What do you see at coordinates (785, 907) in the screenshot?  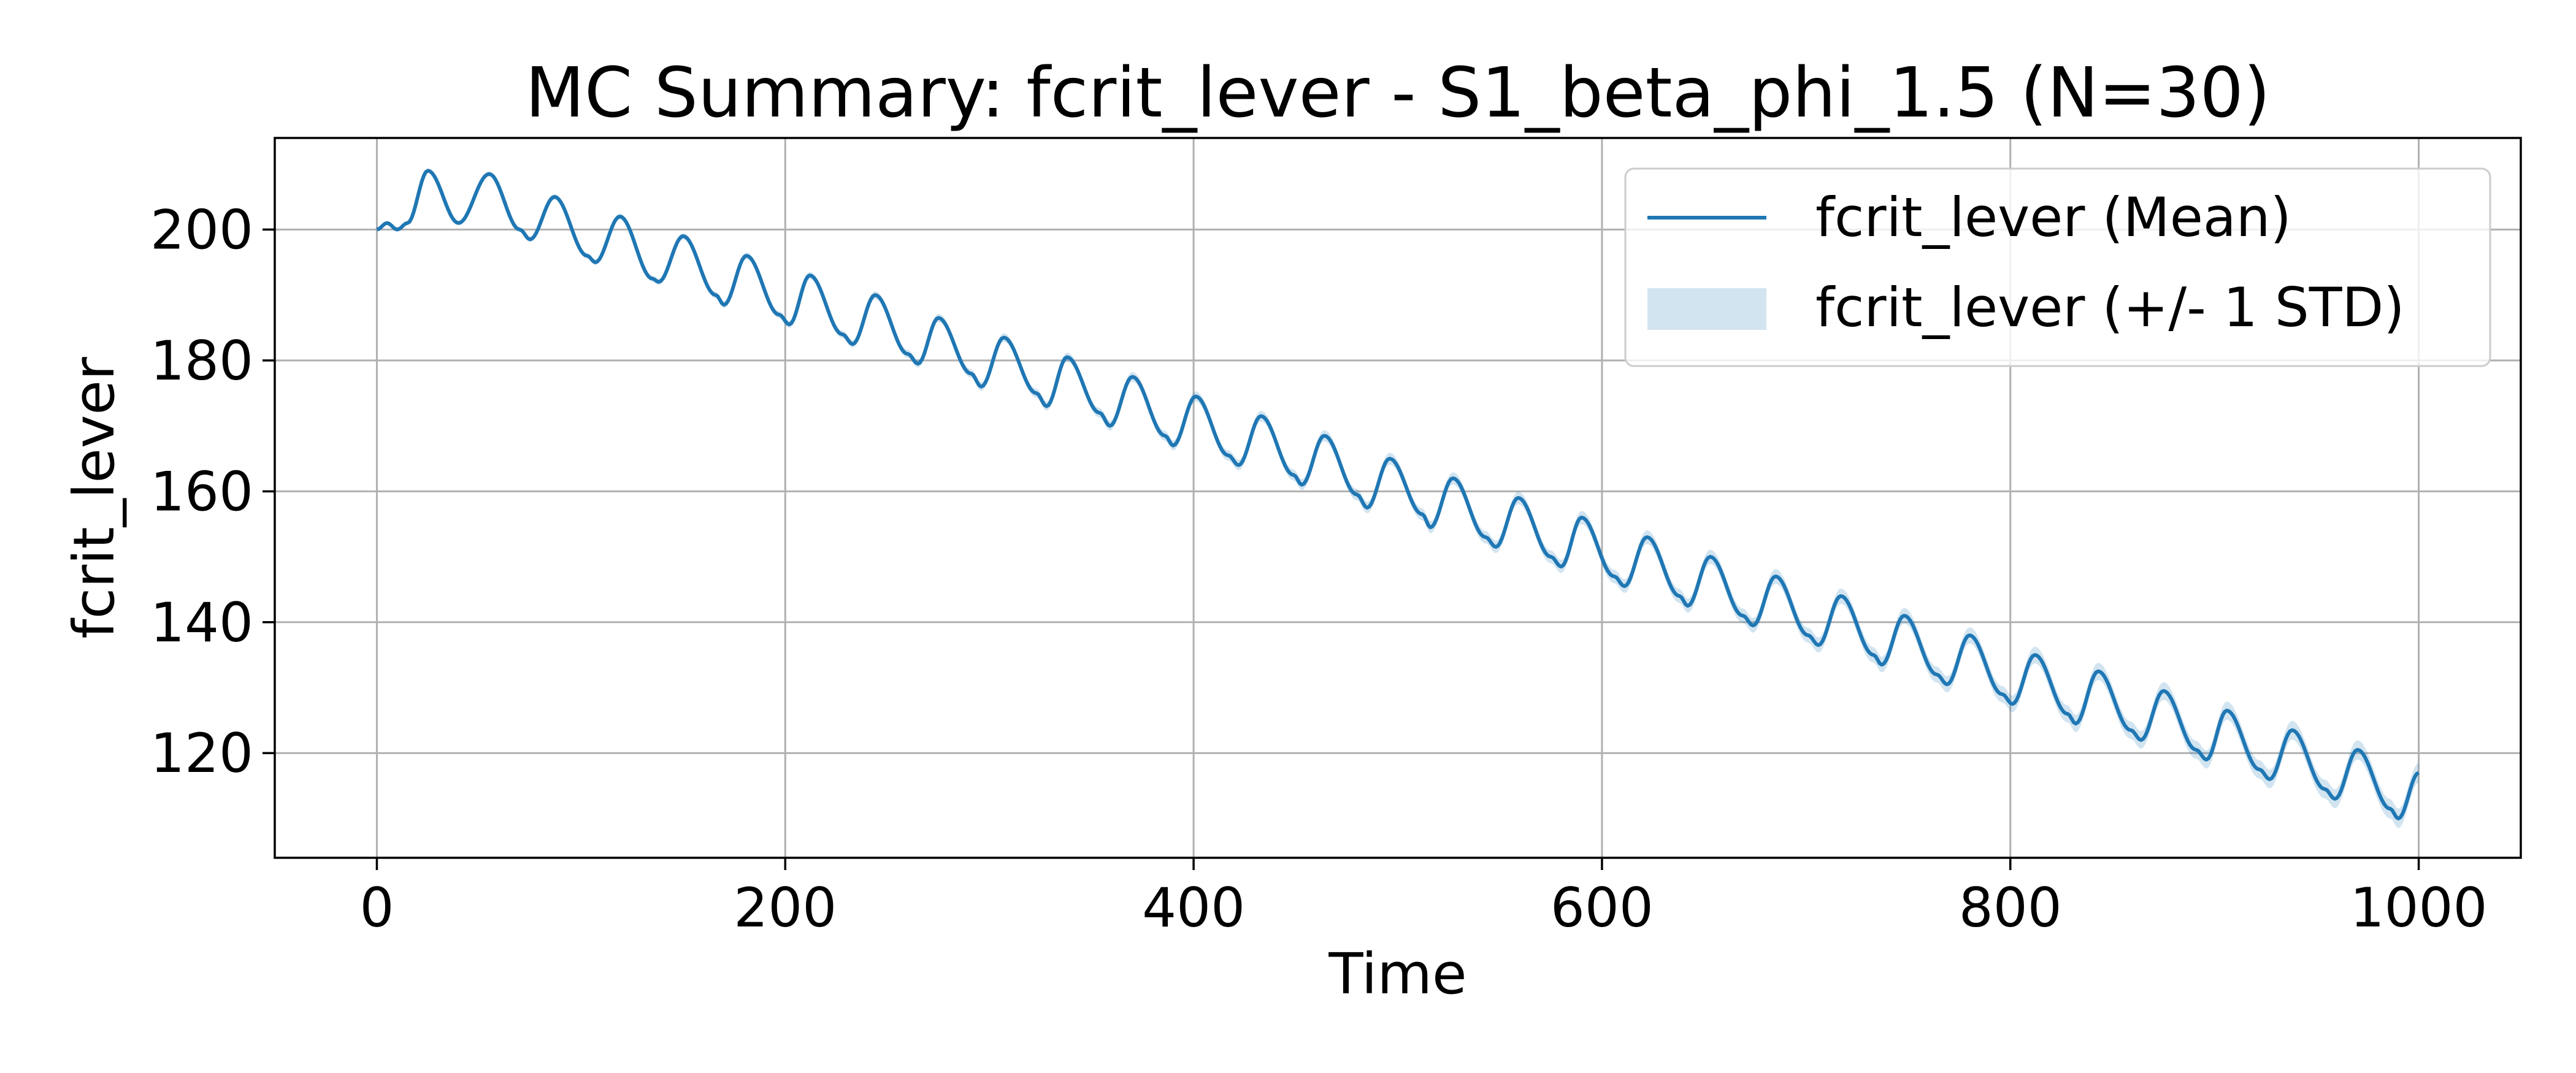 I see `x-tick-label: 200` at bounding box center [785, 907].